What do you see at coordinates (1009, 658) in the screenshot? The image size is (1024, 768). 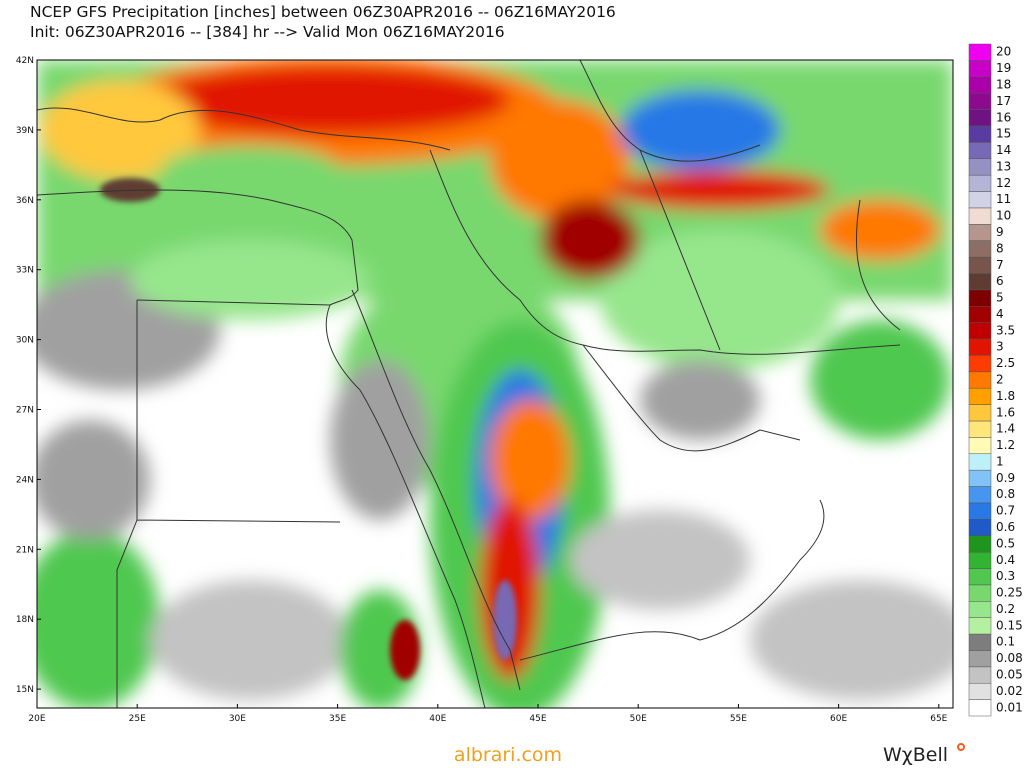 I see `colorbar-label: 0.08` at bounding box center [1009, 658].